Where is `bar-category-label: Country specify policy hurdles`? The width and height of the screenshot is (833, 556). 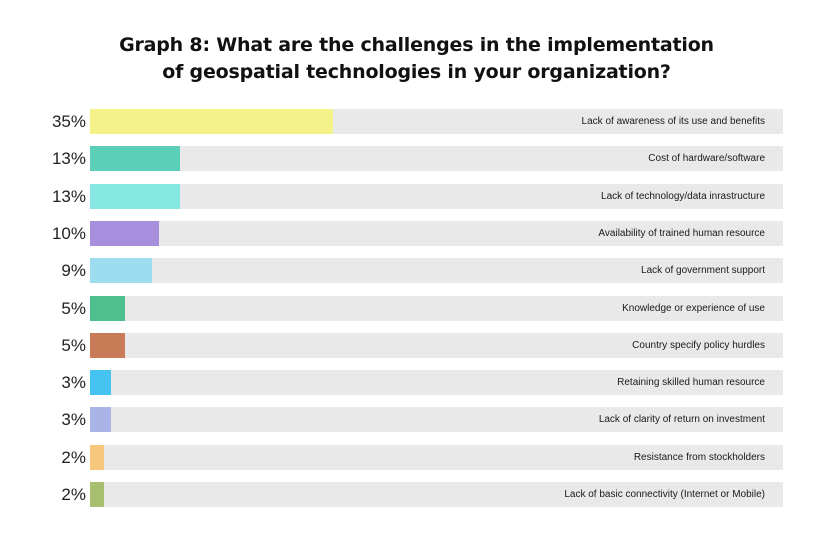
bar-category-label: Country specify policy hurdles is located at coordinates (698, 345).